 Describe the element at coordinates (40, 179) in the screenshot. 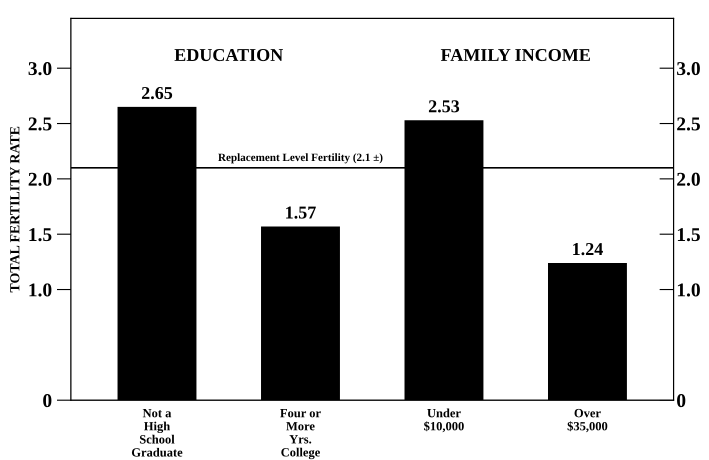

I see `y-tick-label: 2.0` at that location.